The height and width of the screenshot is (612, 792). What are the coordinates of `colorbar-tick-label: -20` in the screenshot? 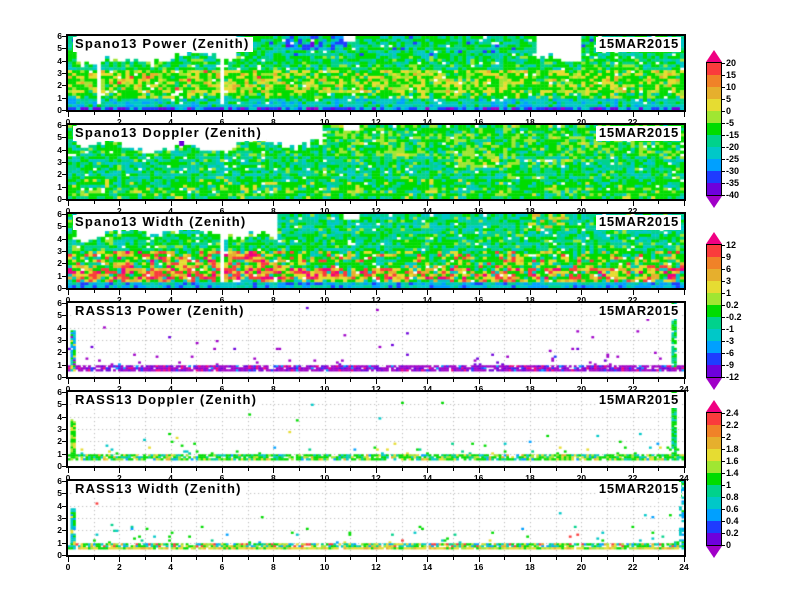 It's located at (733, 147).